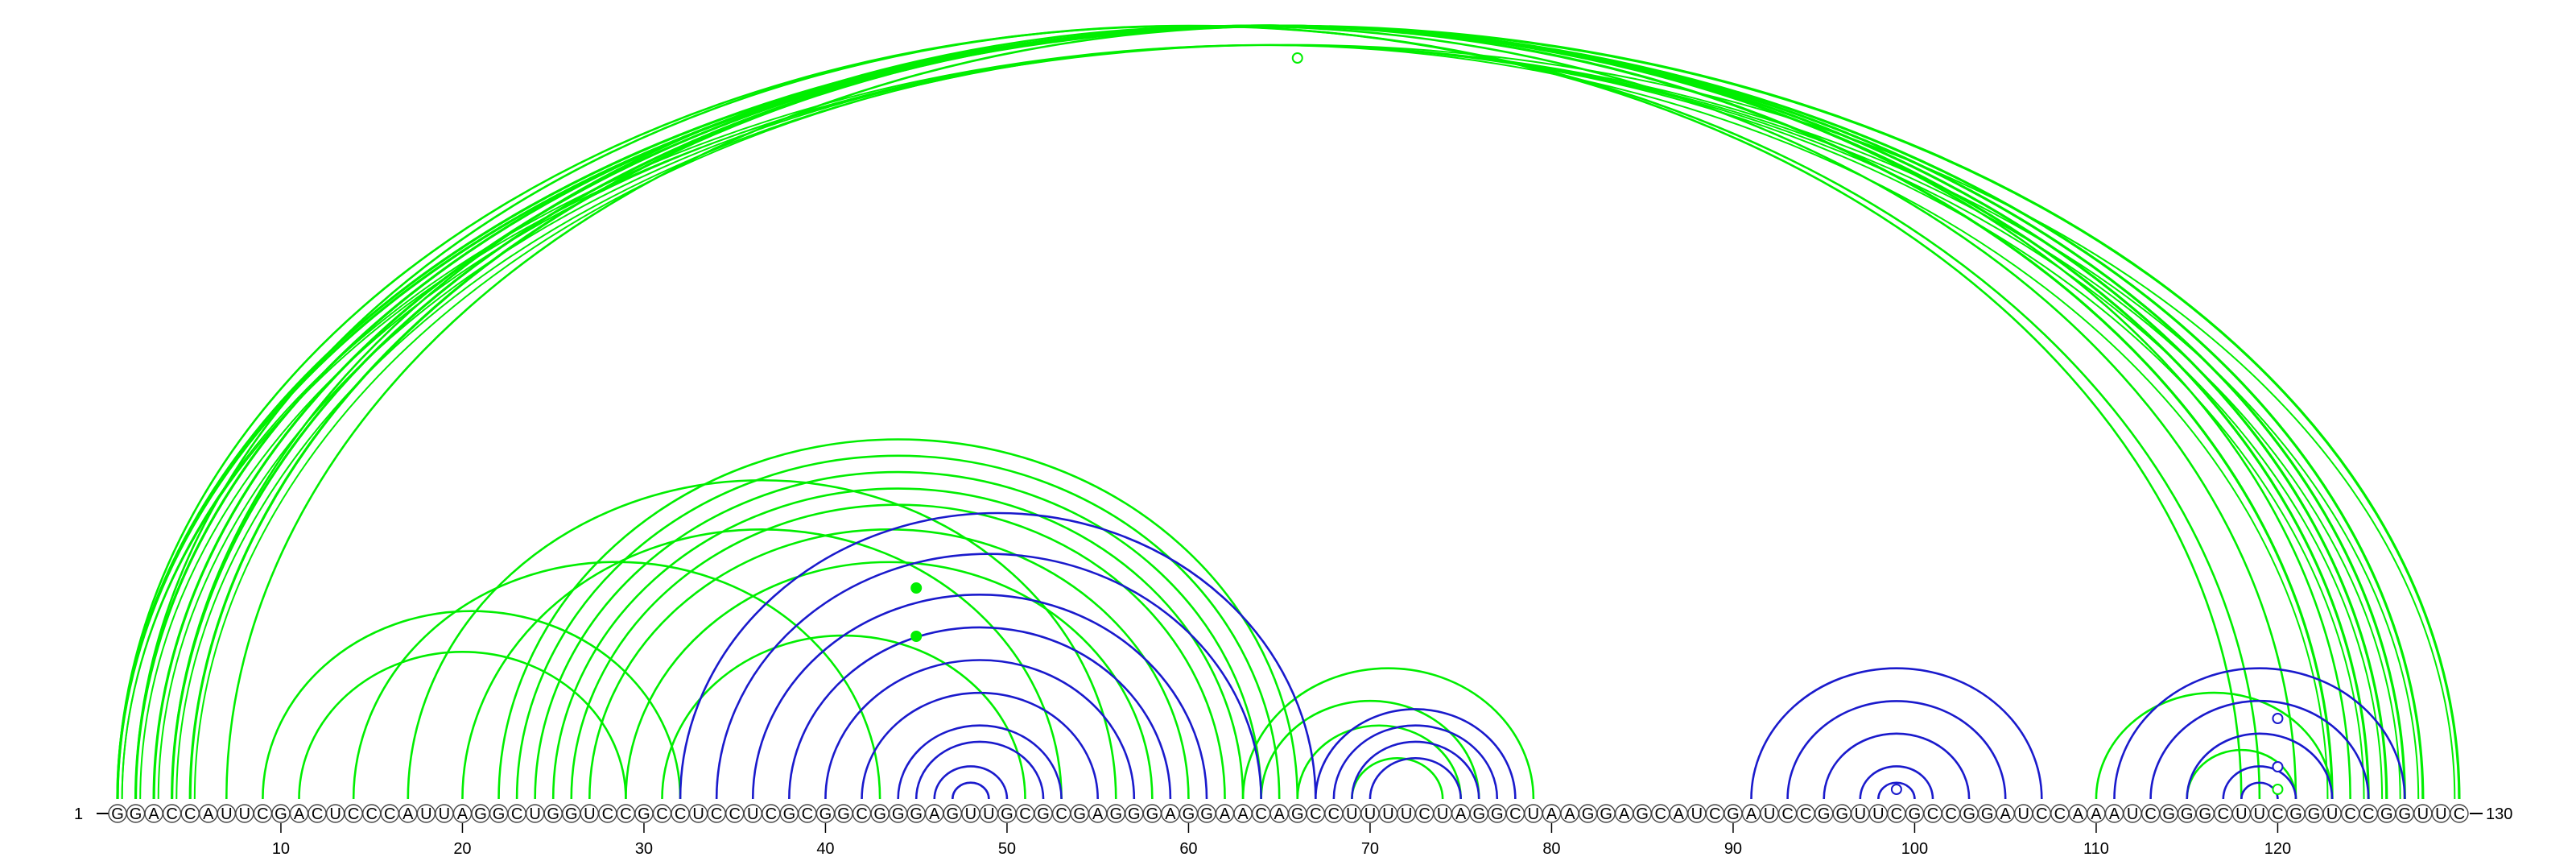 The width and height of the screenshot is (2576, 857). I want to click on start-index-label: 1, so click(78, 814).